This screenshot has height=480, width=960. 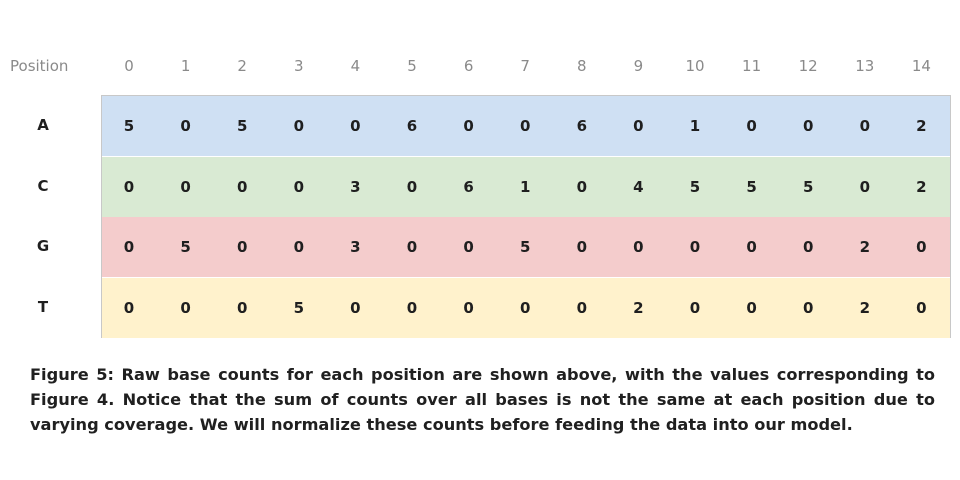 I want to click on base-label-c: C, so click(x=43, y=185).